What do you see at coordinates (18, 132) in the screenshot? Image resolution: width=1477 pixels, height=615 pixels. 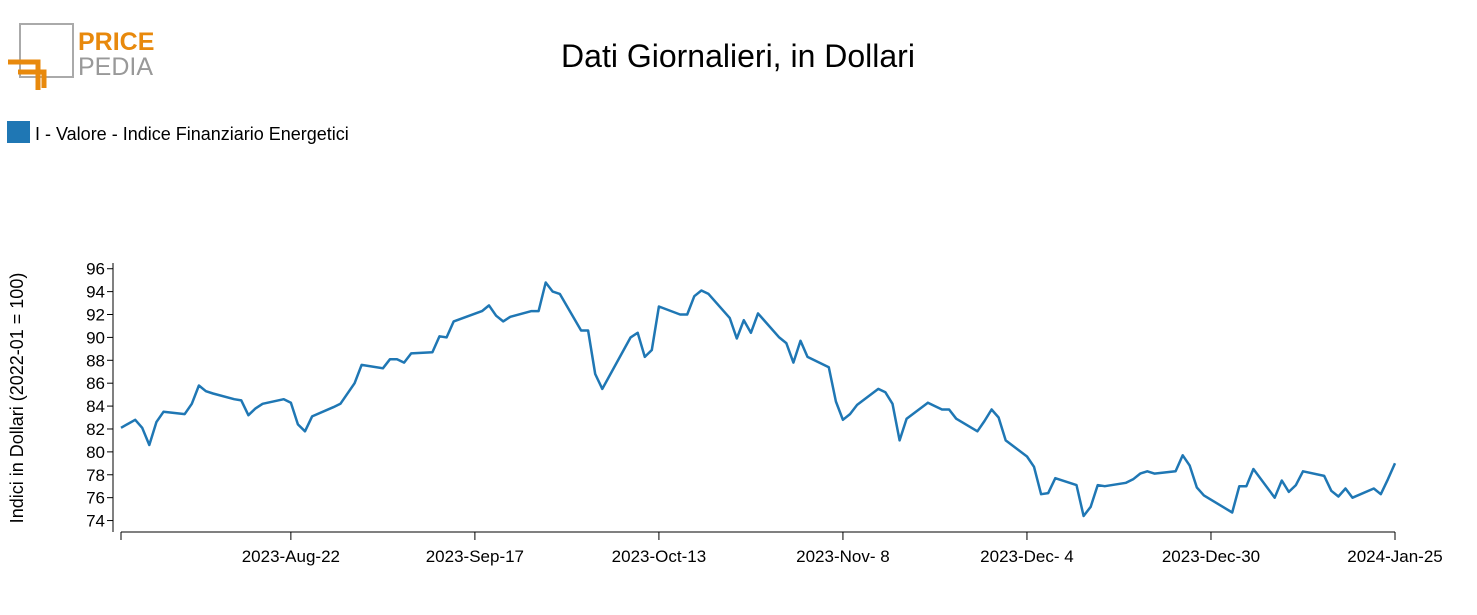 I see `legend-swatch` at bounding box center [18, 132].